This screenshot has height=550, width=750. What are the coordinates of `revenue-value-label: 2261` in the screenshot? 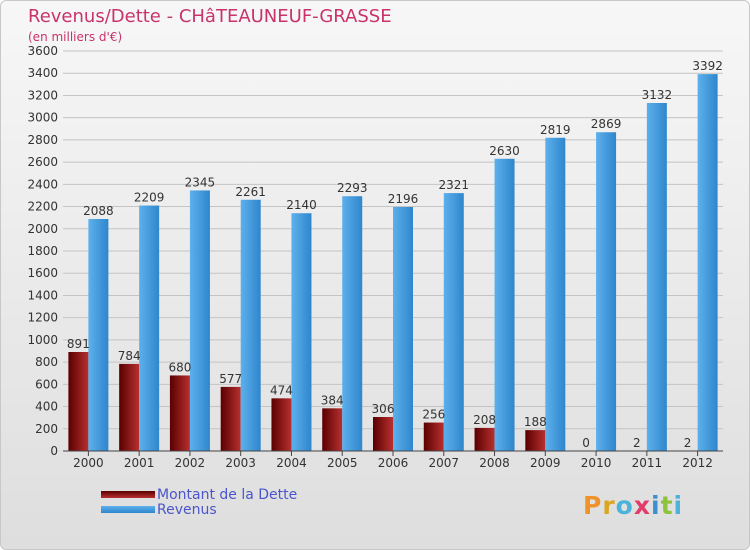 It's located at (250, 192).